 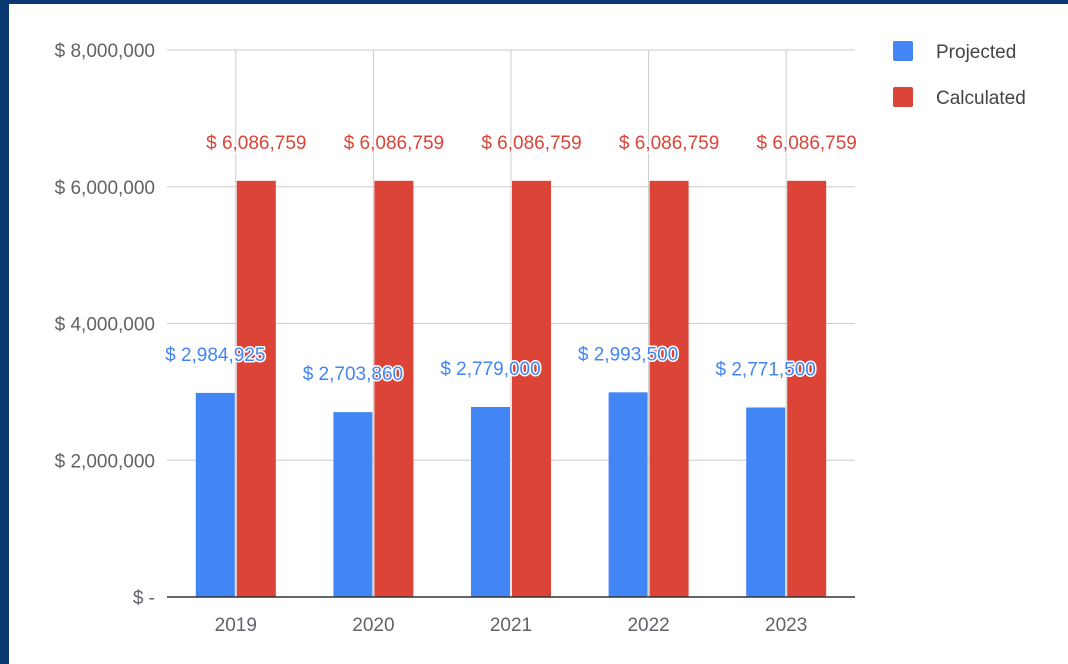 What do you see at coordinates (976, 52) in the screenshot?
I see `legend-label-projected: Projected` at bounding box center [976, 52].